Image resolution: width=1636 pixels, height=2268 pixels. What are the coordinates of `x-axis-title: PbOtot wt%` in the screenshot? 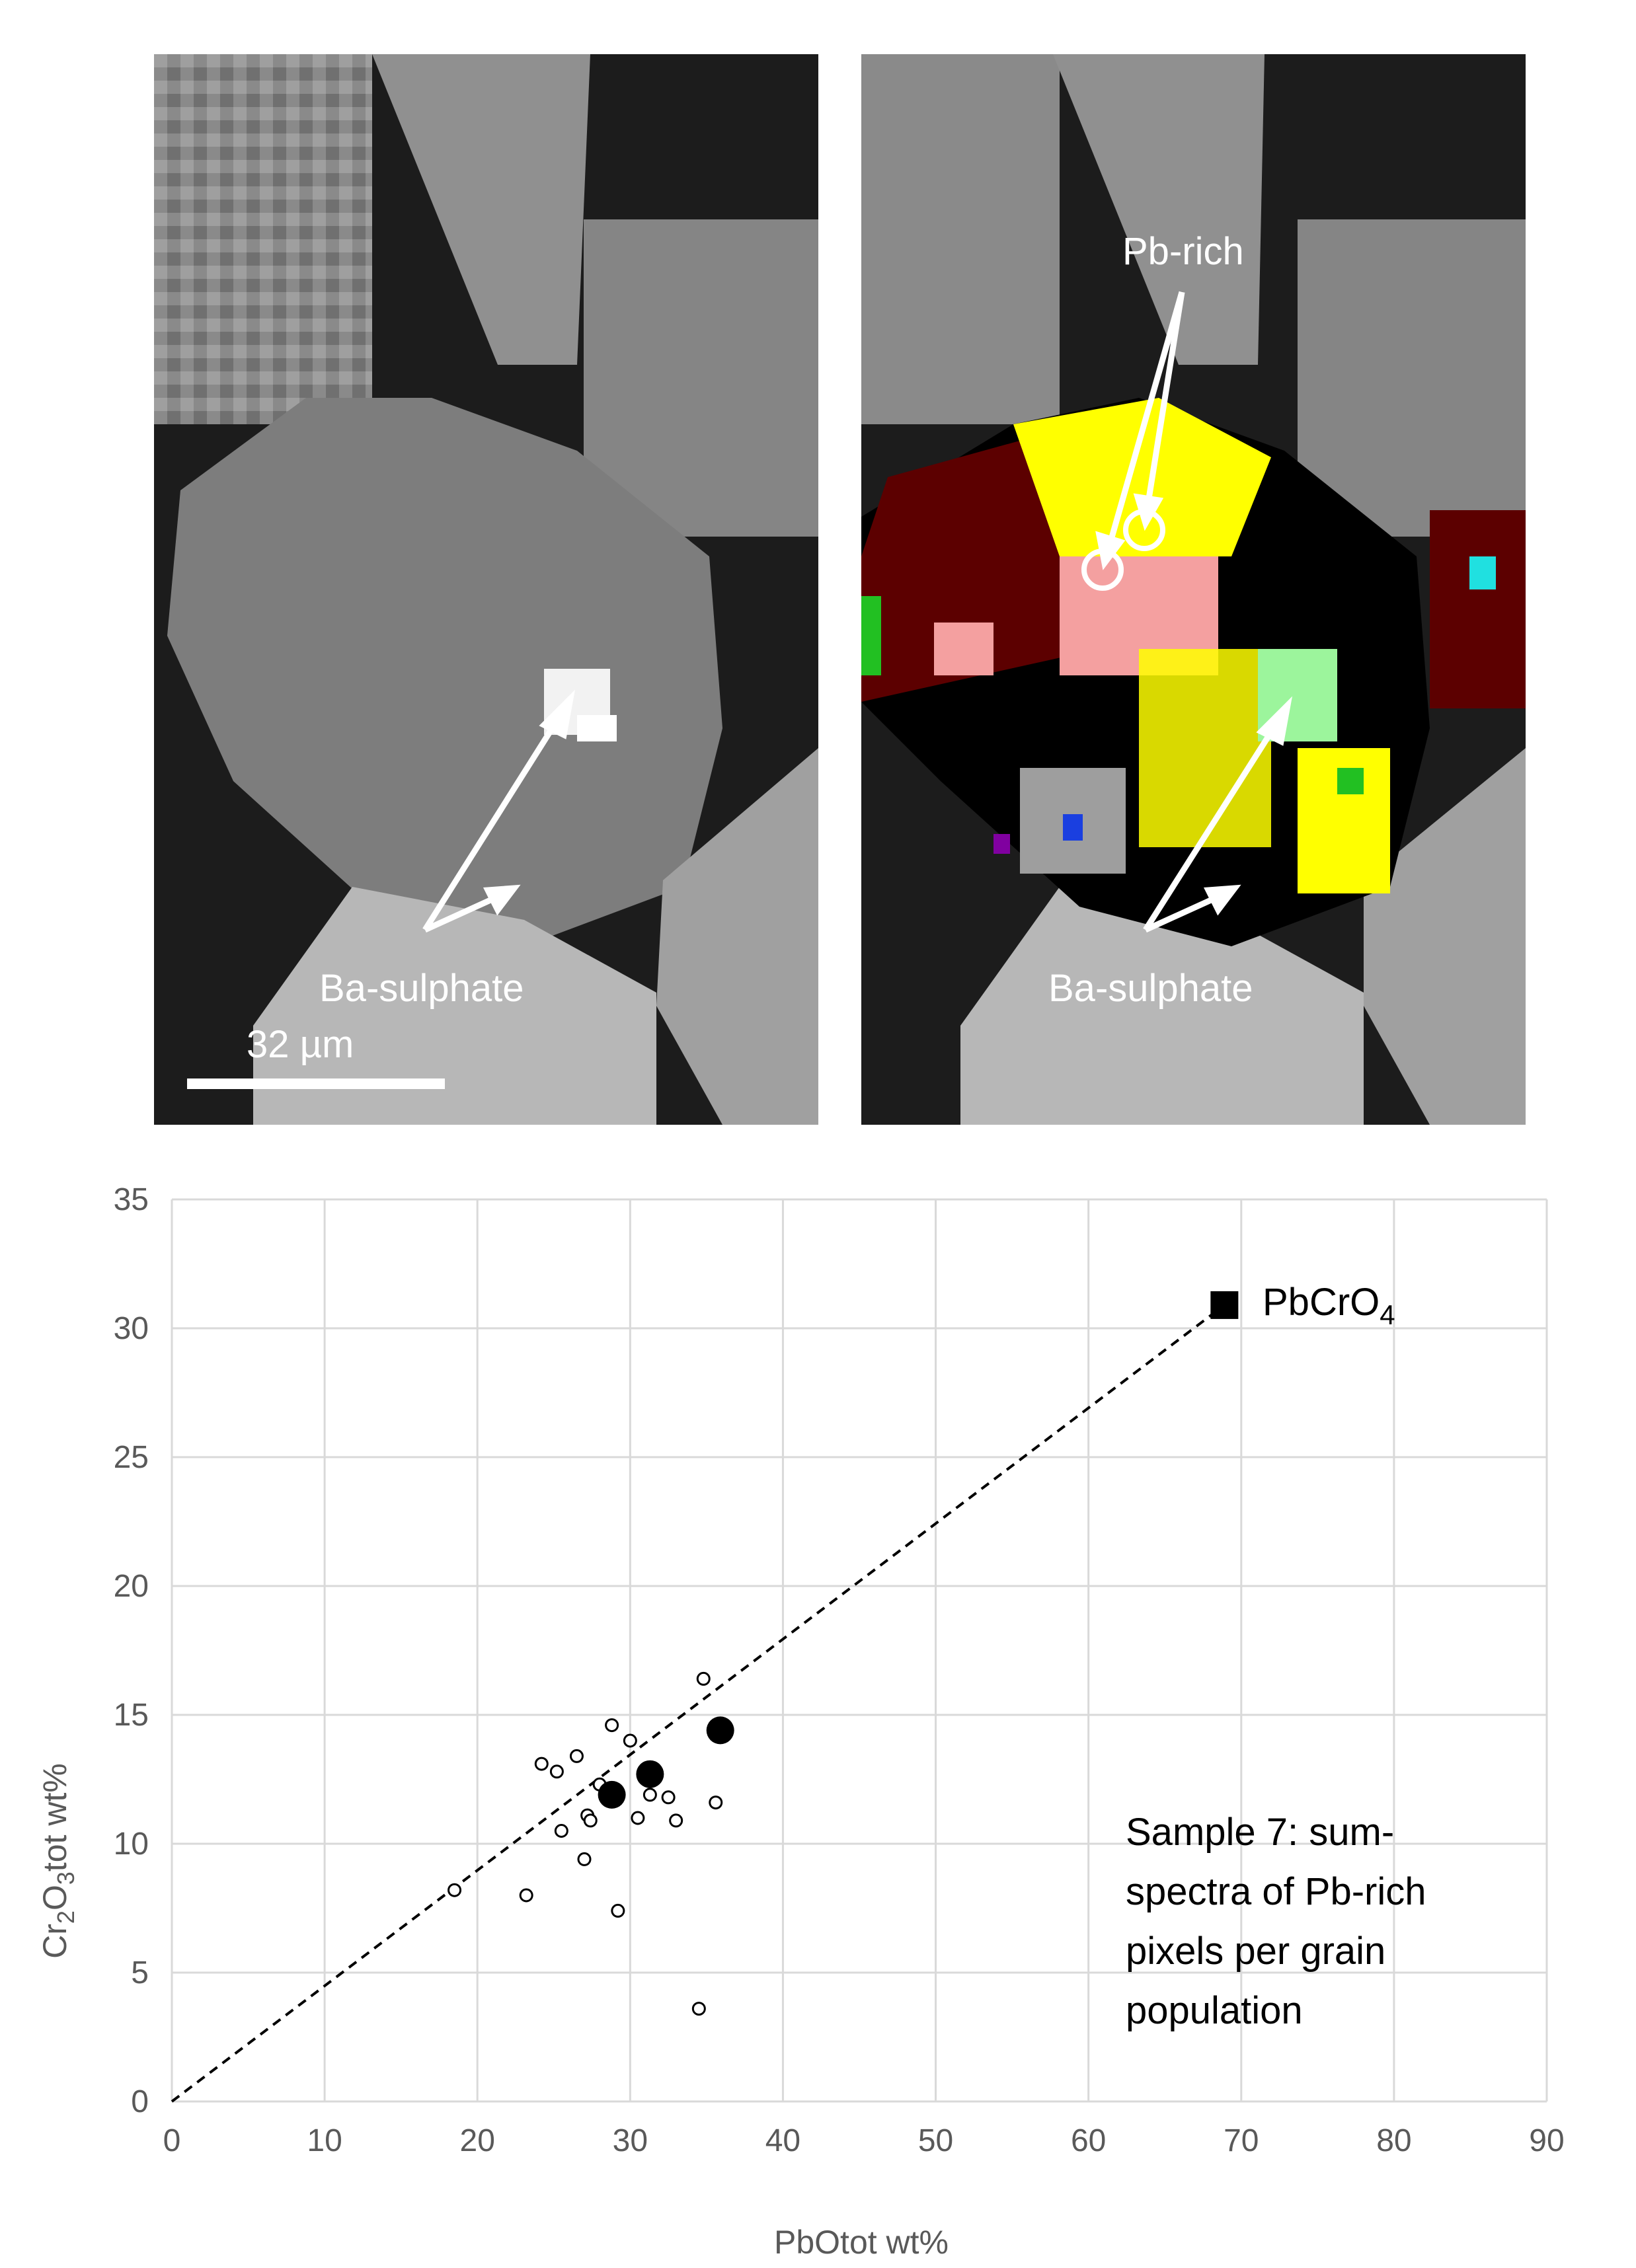 It's located at (861, 2242).